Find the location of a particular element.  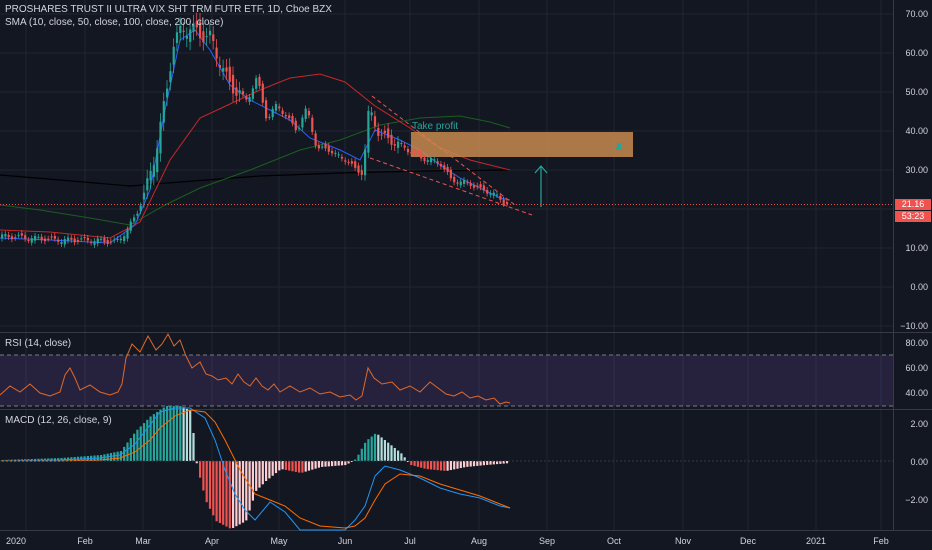

rsi-axis: 80.00 60.00 40.00 is located at coordinates (916, 368).